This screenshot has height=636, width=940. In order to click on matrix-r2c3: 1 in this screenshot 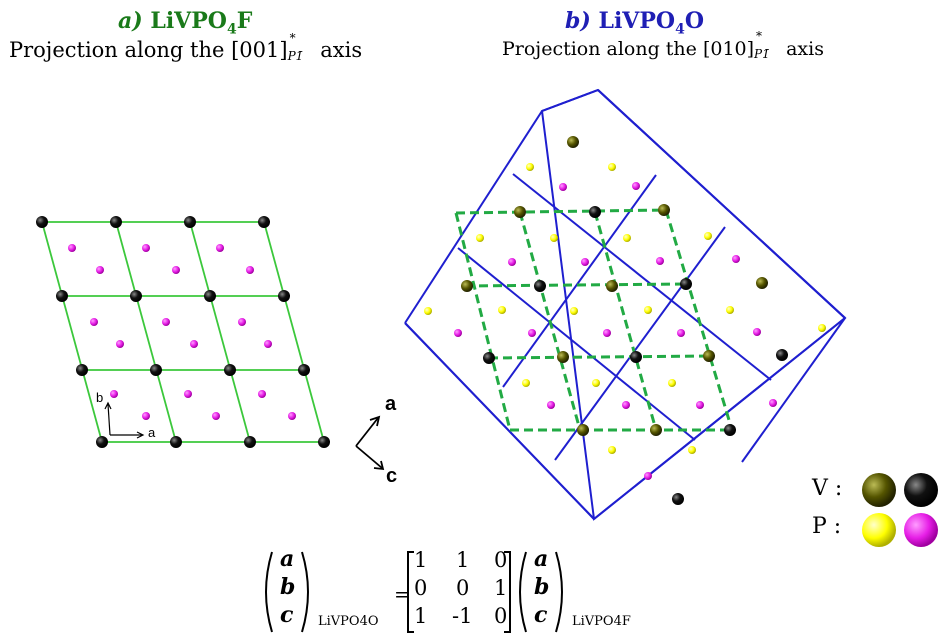, I will do `click(501, 588)`.